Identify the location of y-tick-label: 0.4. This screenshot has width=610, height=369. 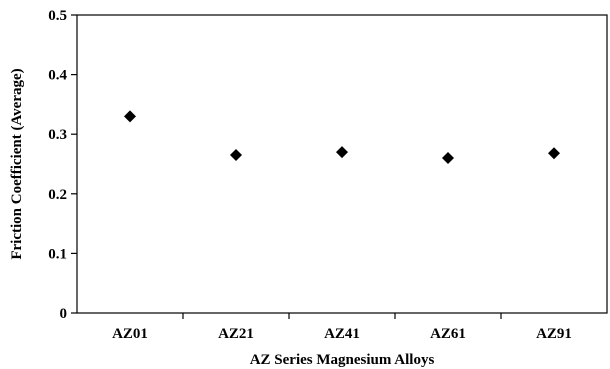
(57, 76).